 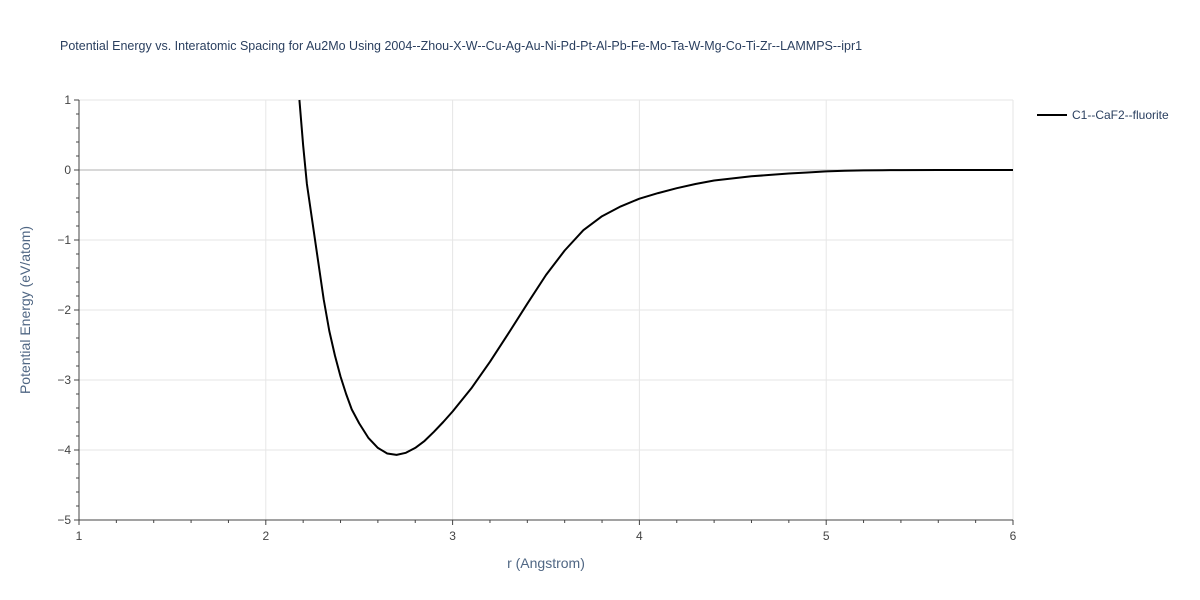 I want to click on y-tick-label: −3, so click(x=64, y=380).